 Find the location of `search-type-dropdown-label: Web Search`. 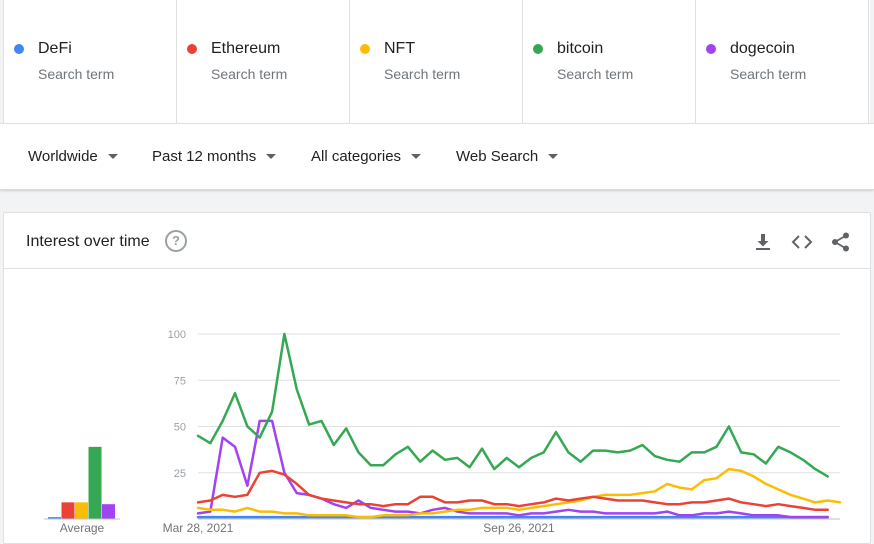

search-type-dropdown-label: Web Search is located at coordinates (497, 156).